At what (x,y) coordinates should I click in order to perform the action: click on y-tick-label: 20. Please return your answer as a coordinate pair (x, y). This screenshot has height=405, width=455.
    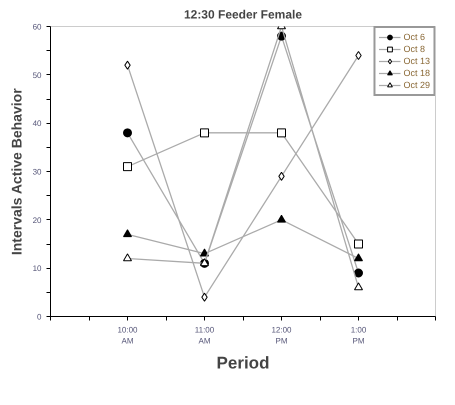
    Looking at the image, I should click on (37, 220).